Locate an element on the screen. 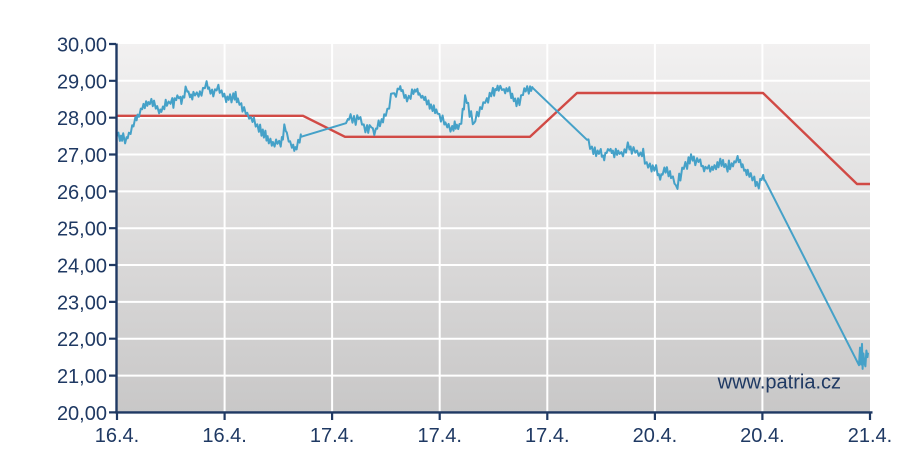  svg-text: 22,00 is located at coordinates (82, 340).